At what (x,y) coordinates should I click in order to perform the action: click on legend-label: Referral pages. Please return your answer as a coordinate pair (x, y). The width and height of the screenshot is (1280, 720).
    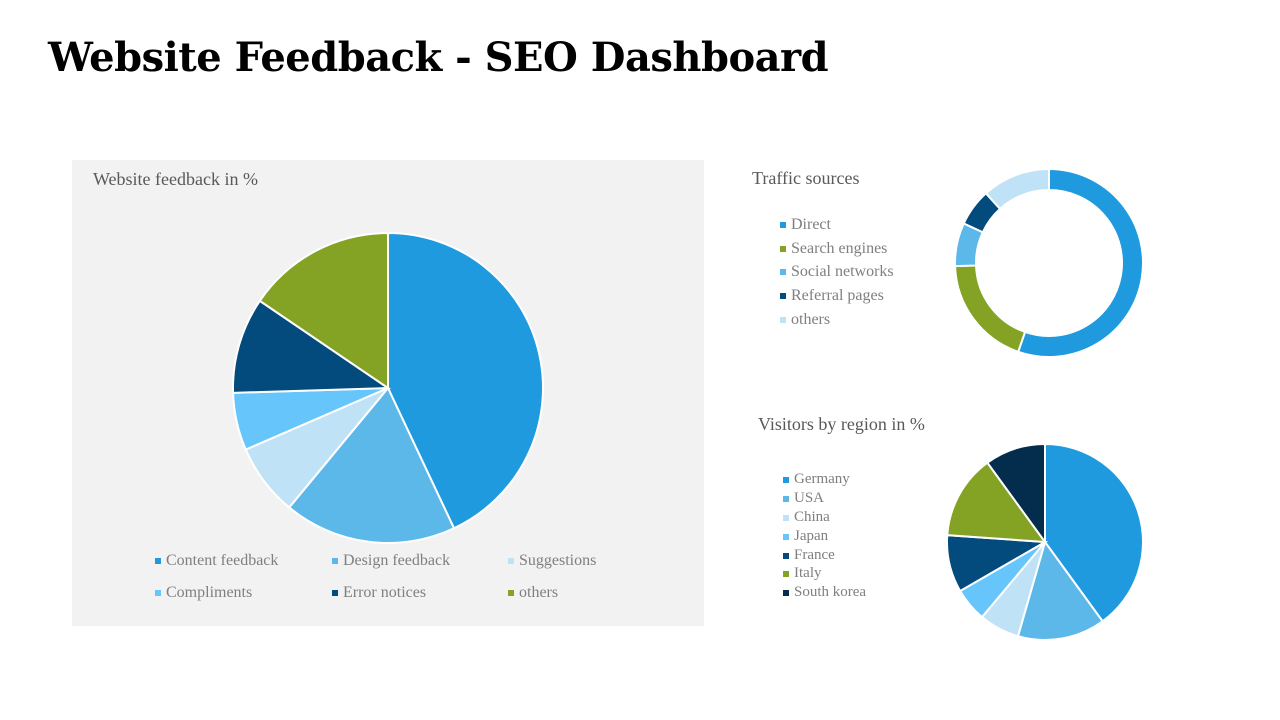
    Looking at the image, I should click on (837, 295).